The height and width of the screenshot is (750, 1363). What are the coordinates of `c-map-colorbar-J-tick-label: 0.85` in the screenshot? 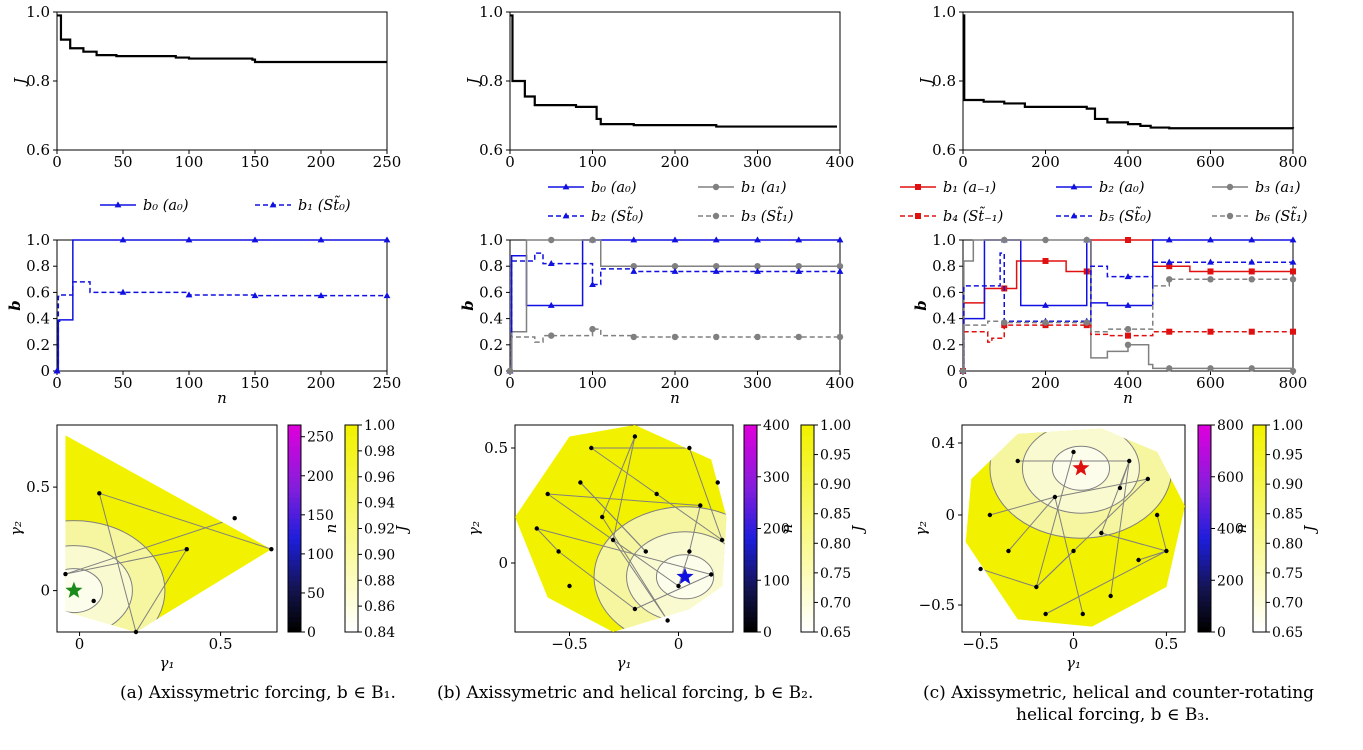 It's located at (1287, 515).